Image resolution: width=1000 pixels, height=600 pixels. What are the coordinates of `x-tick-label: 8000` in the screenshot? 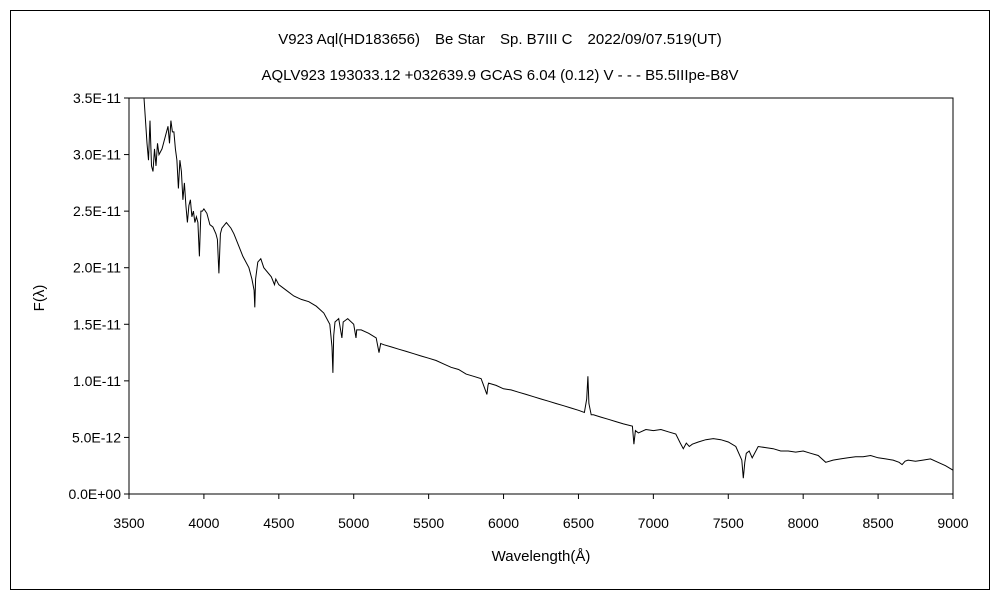 It's located at (803, 523).